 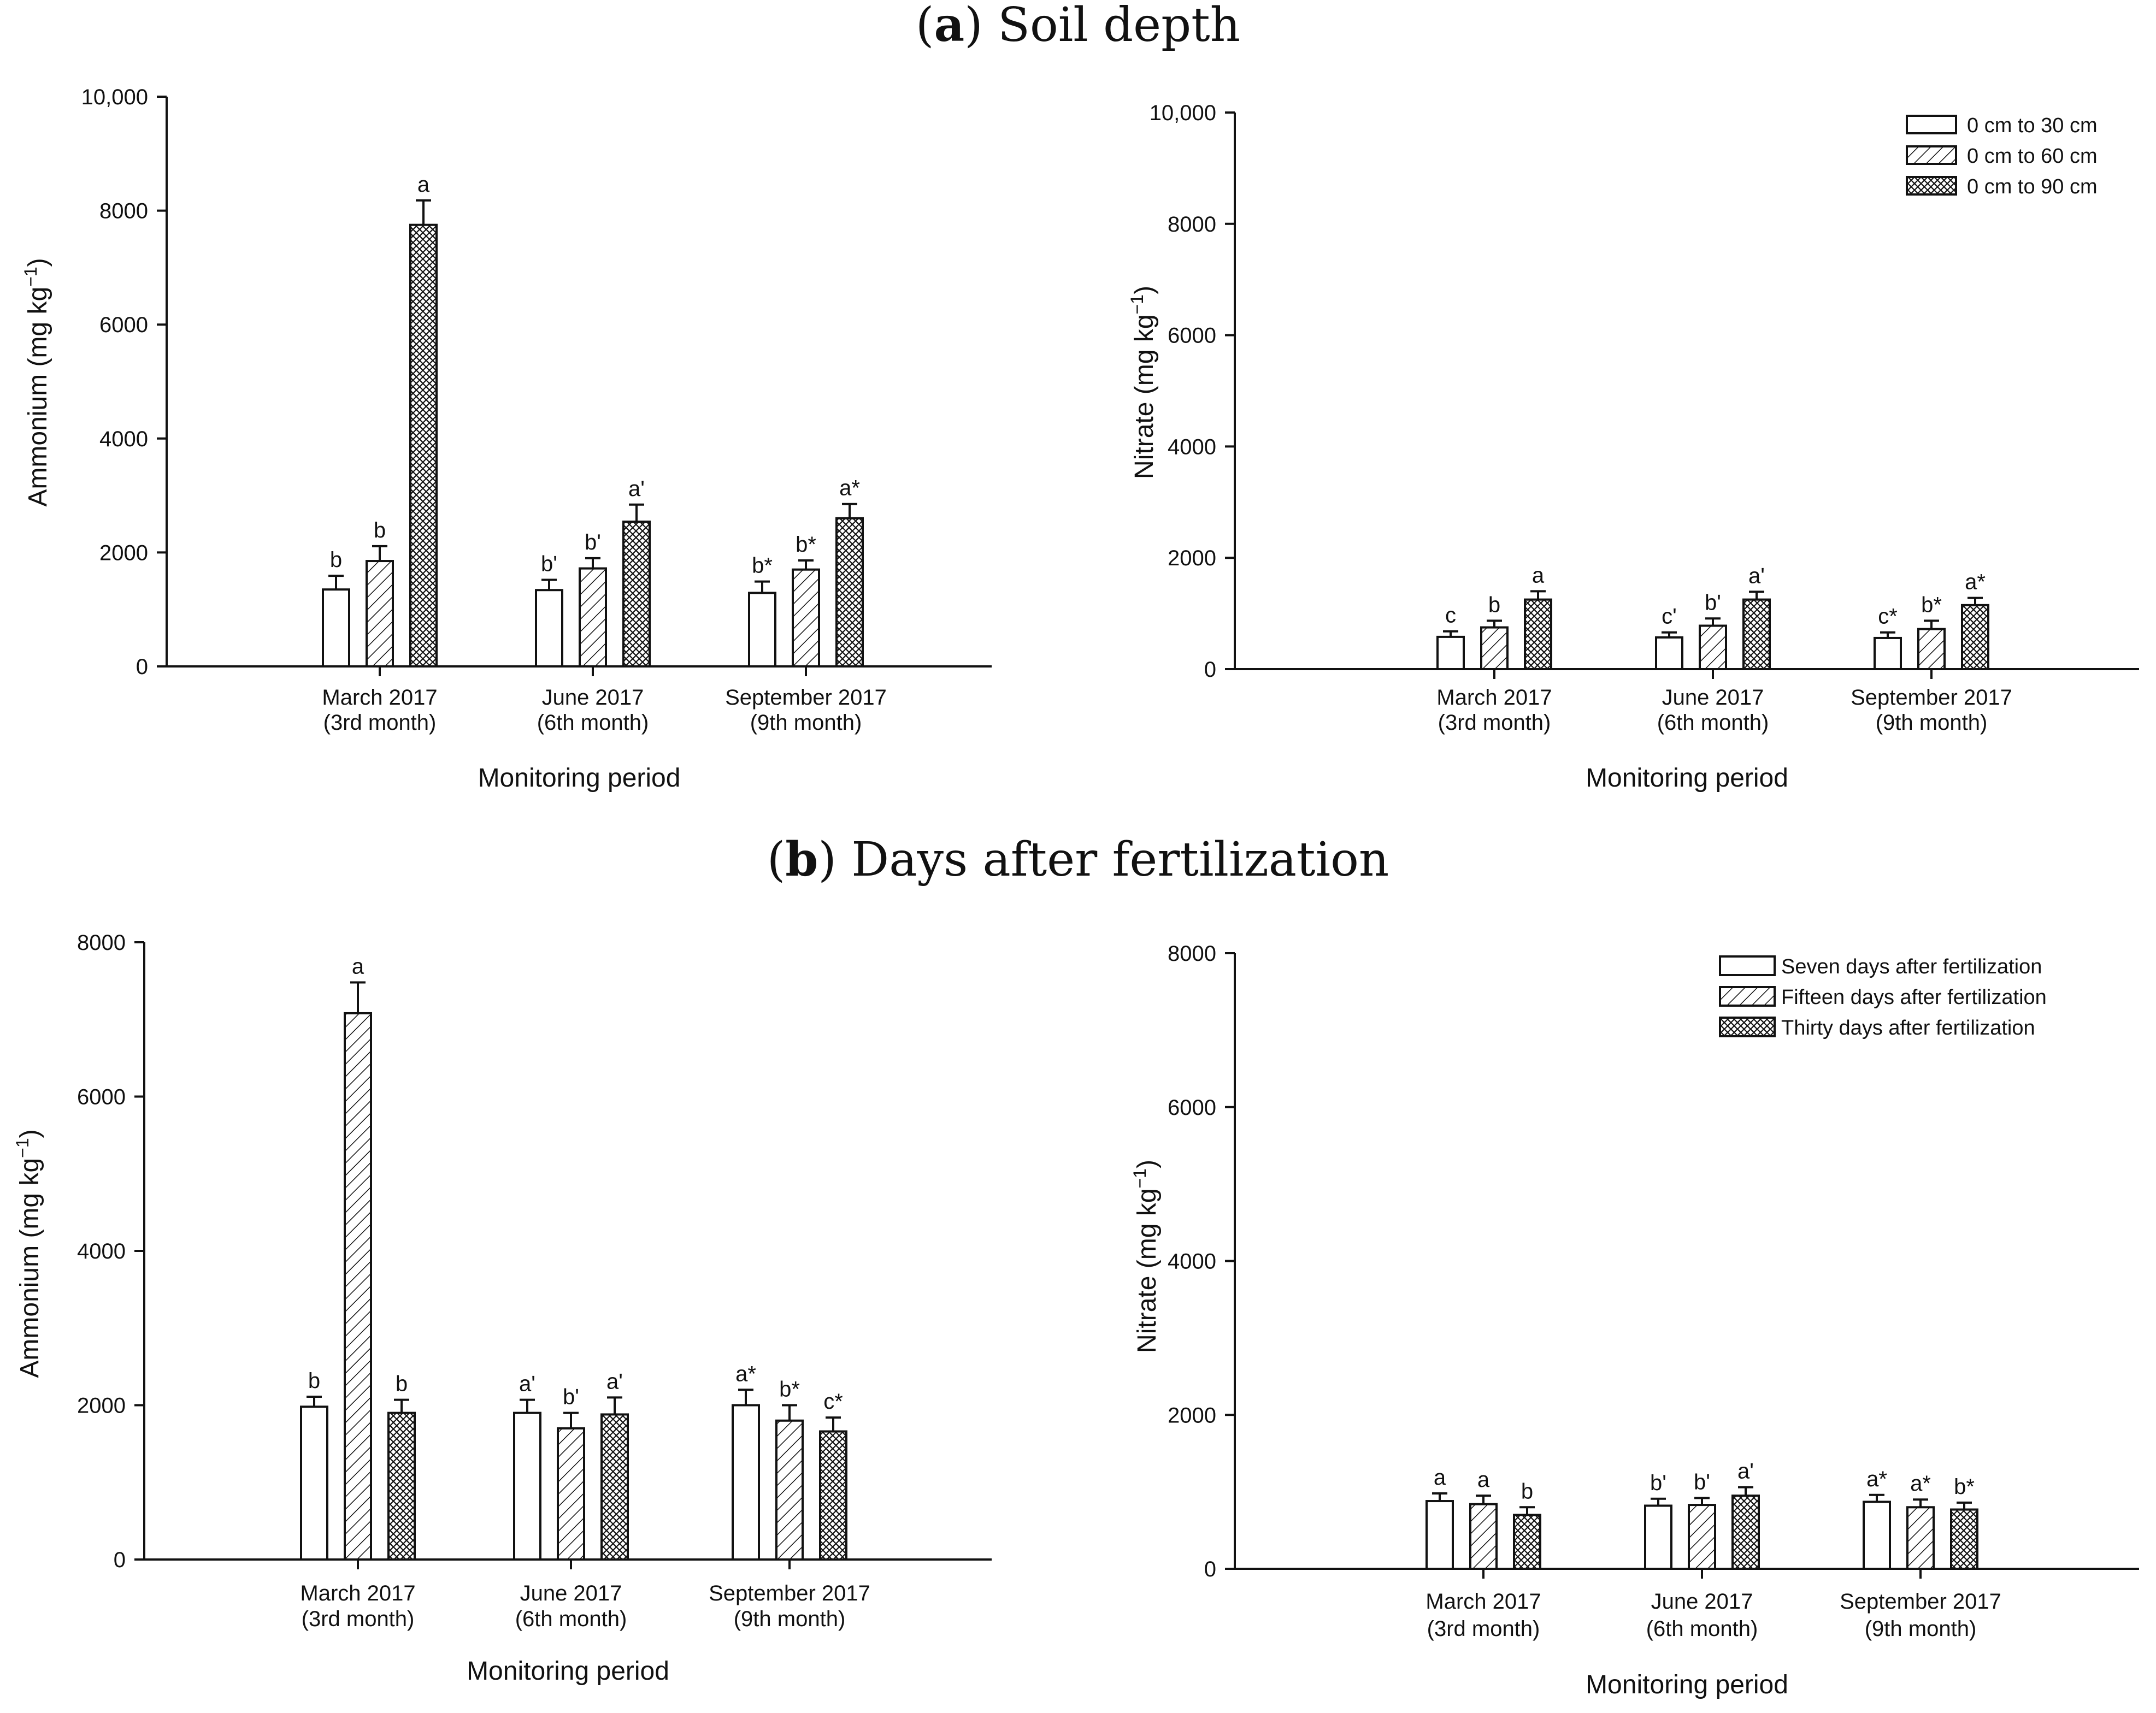 I want to click on legend-label: 0 cm to 30 cm, so click(x=2032, y=126).